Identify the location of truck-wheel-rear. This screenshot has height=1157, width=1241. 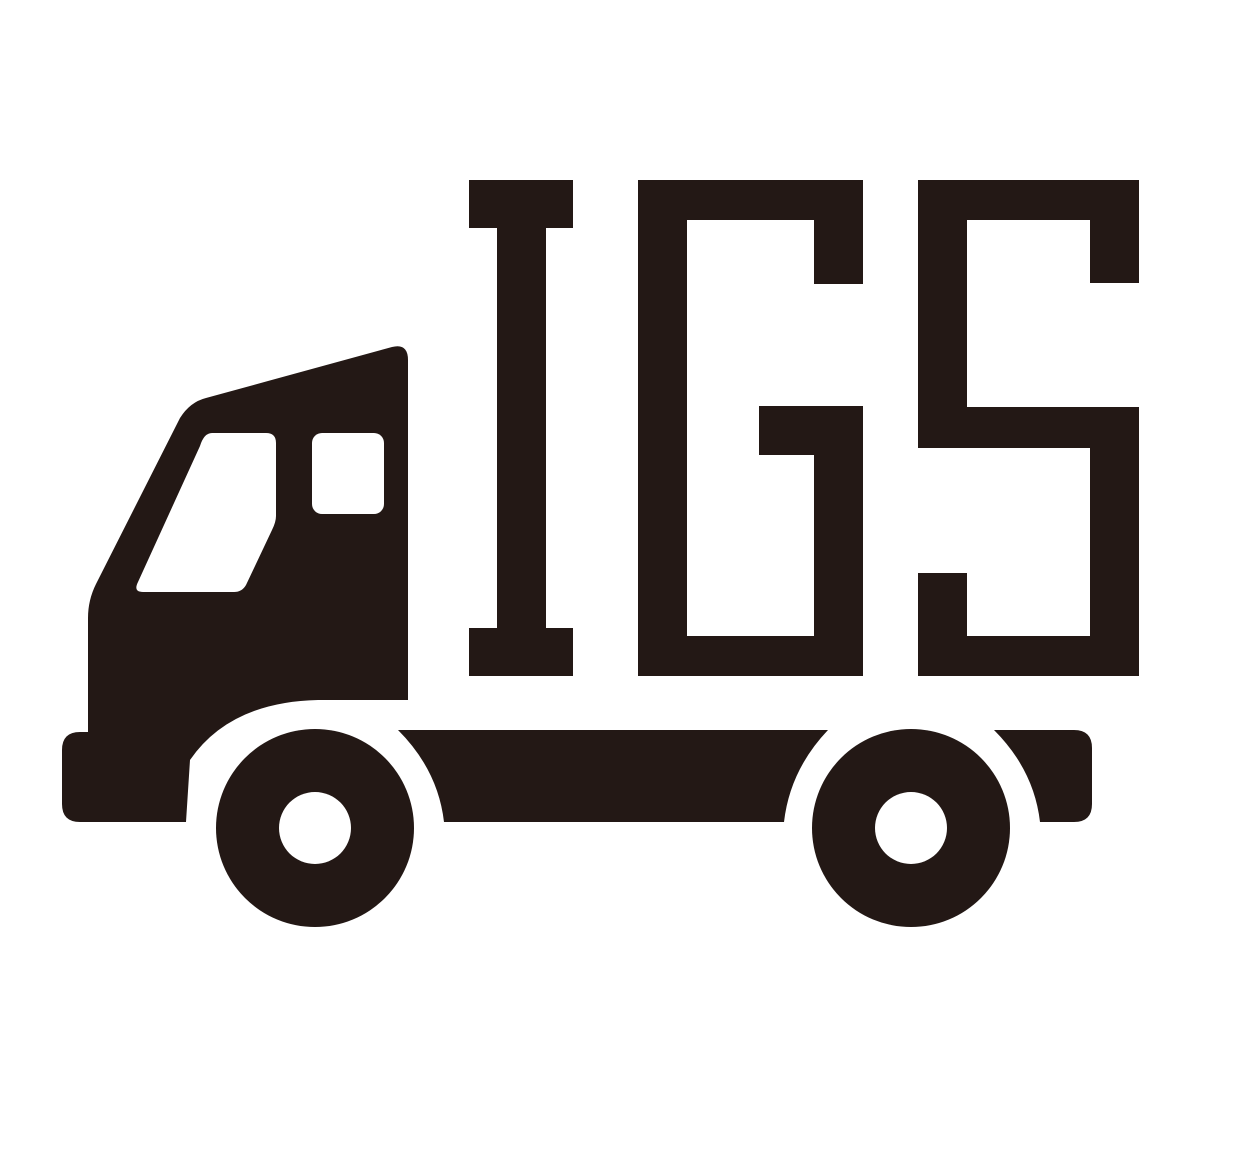
(911, 828).